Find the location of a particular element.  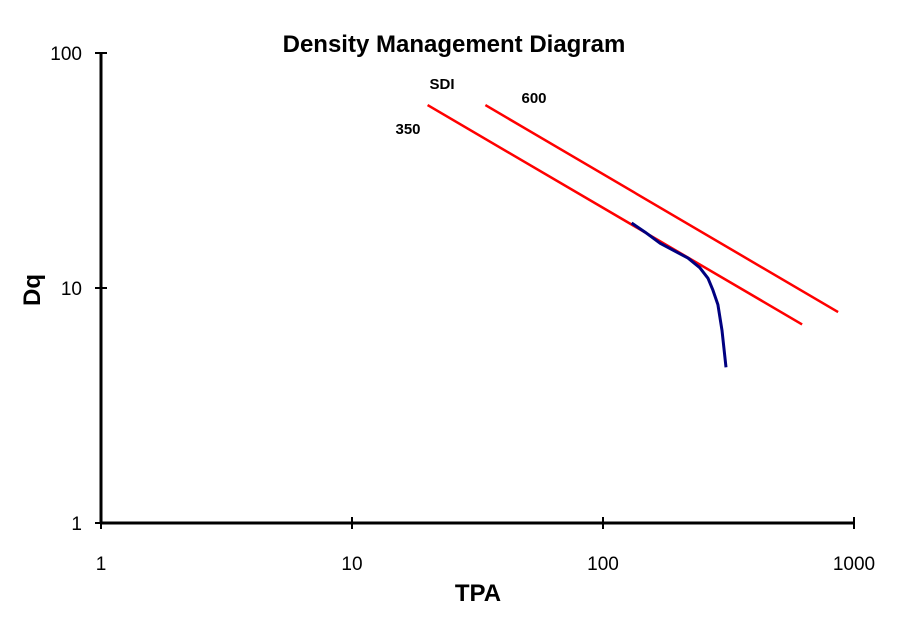

chart-title: Density Management Diagram is located at coordinates (454, 44).